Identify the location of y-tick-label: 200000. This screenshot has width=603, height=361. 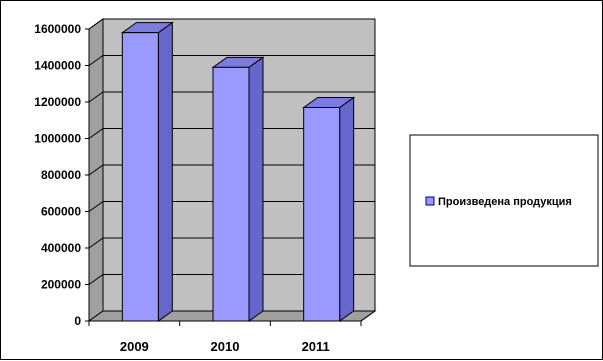
(61, 285).